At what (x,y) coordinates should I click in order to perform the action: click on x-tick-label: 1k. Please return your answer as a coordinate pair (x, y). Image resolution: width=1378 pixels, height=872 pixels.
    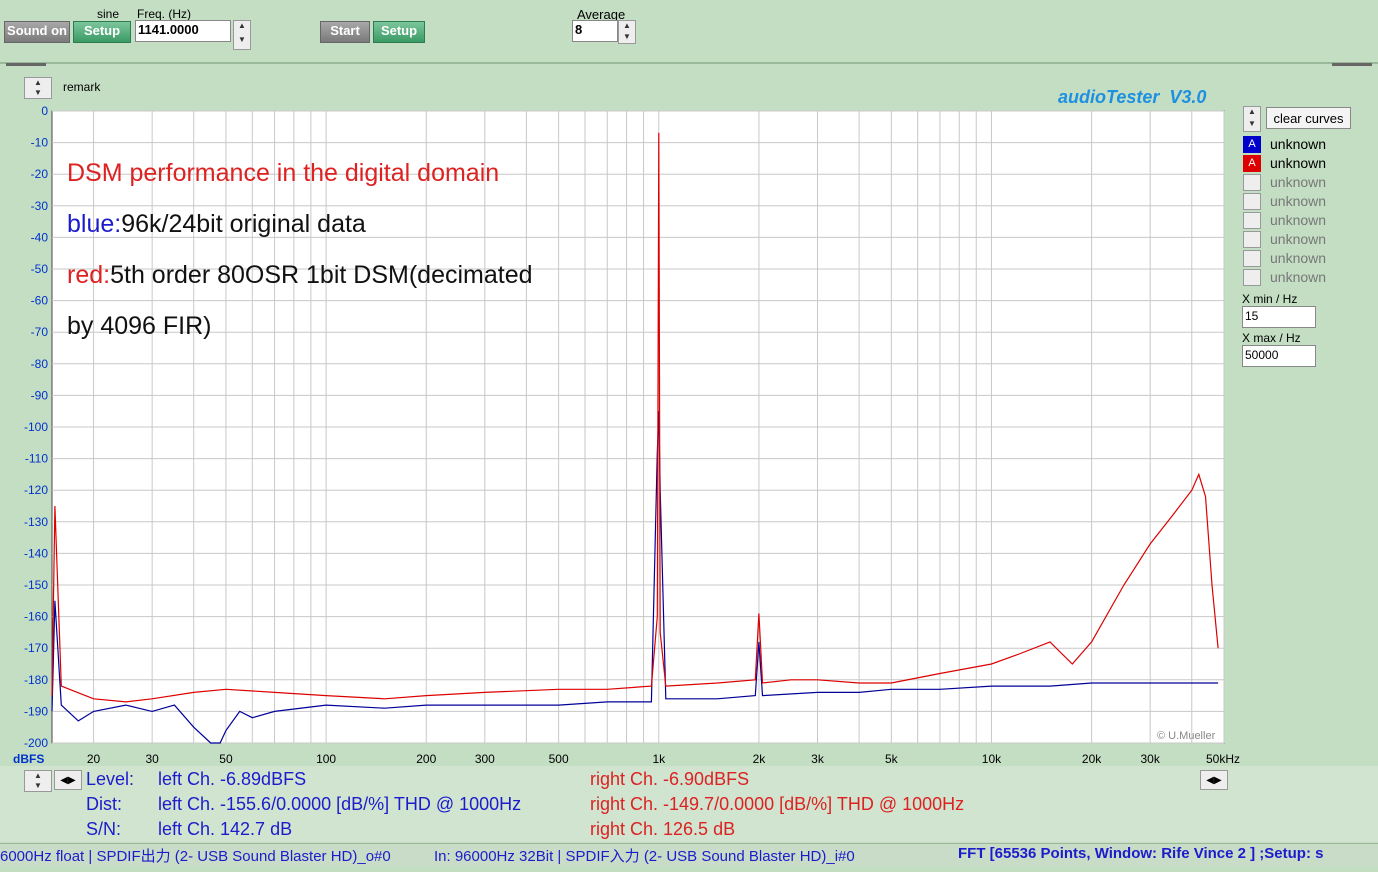
    Looking at the image, I should click on (659, 759).